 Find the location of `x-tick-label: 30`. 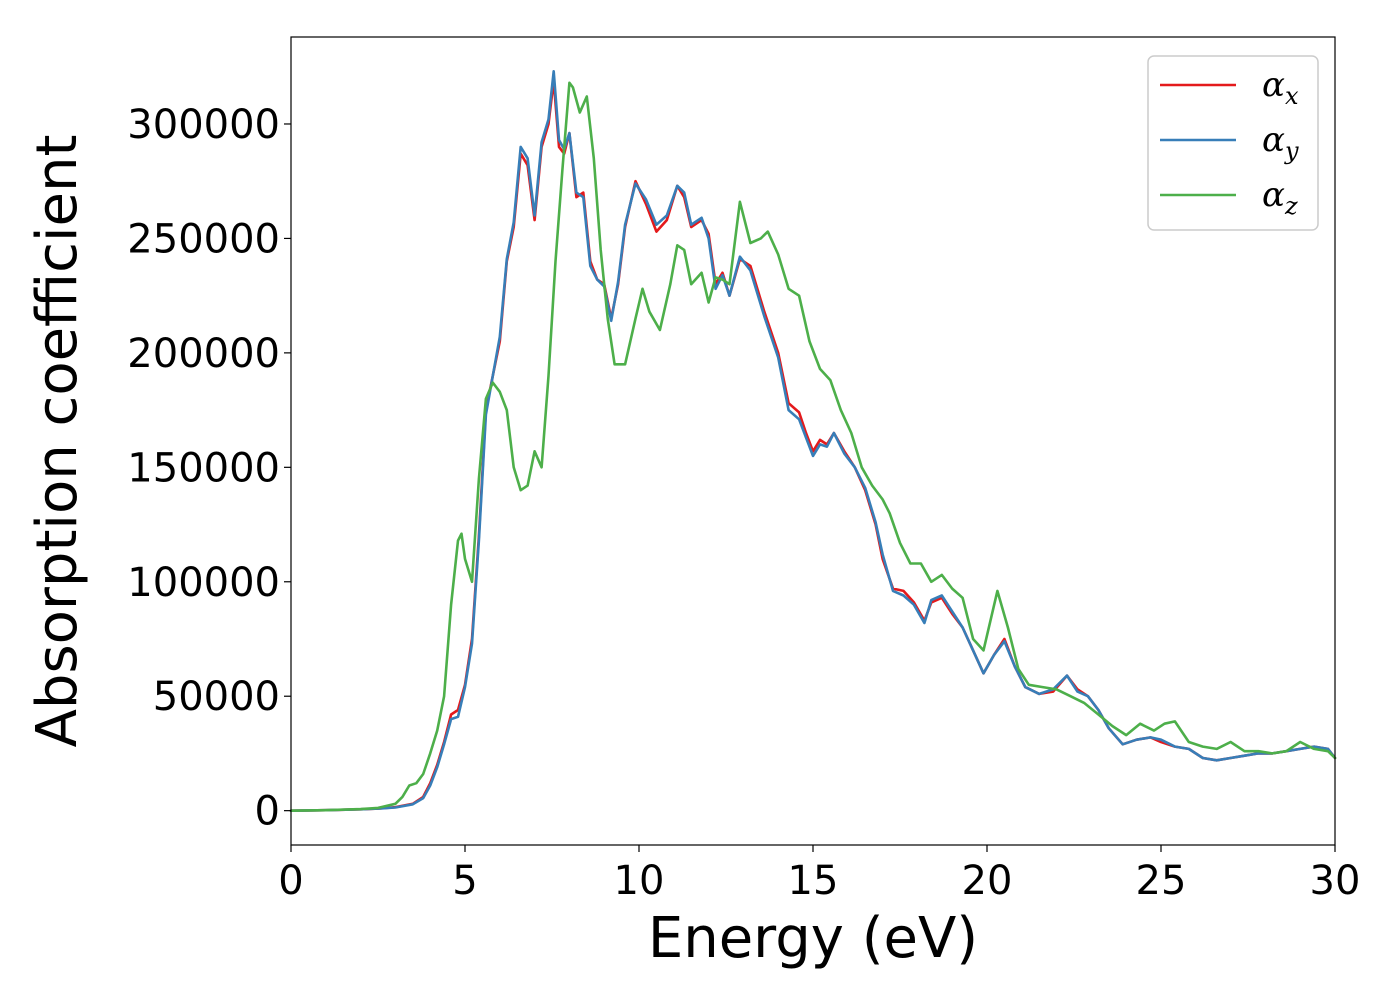

x-tick-label: 30 is located at coordinates (1335, 881).